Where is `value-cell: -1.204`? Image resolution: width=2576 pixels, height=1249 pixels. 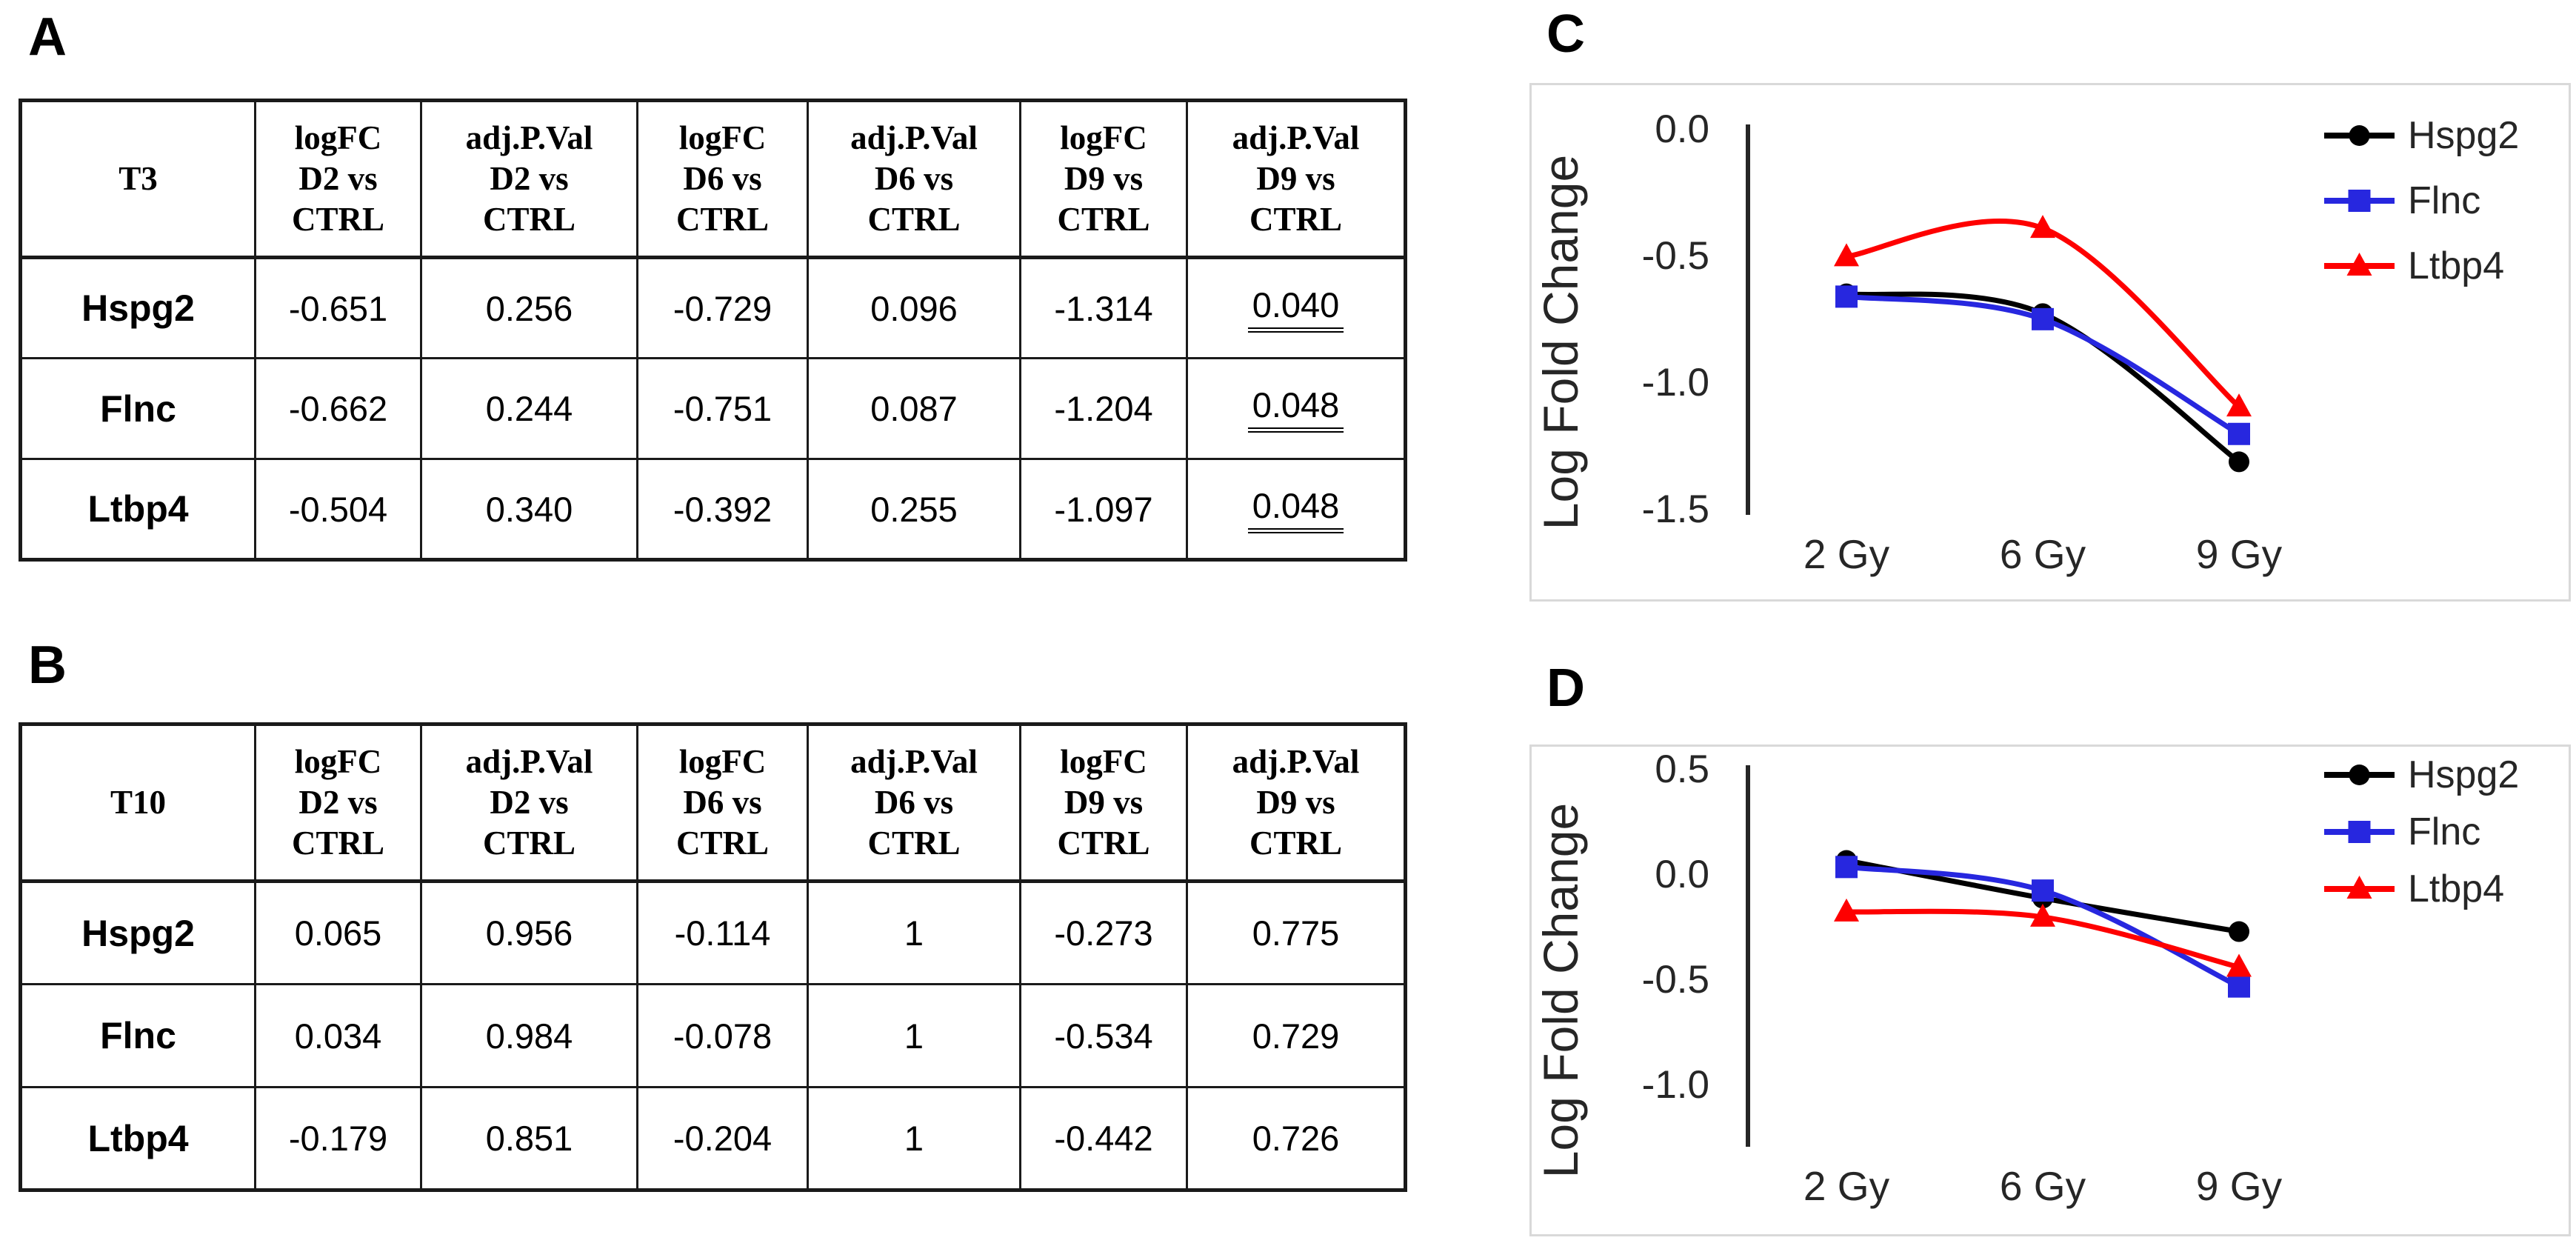 value-cell: -1.204 is located at coordinates (1103, 409).